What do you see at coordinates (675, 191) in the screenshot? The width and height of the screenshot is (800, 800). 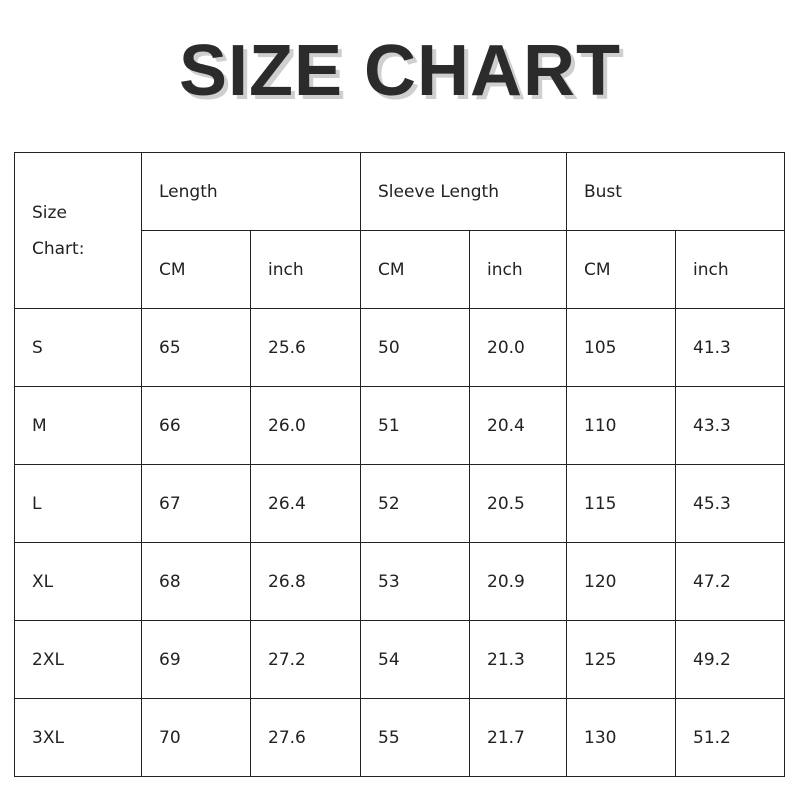 I see `header-bust: Bust` at bounding box center [675, 191].